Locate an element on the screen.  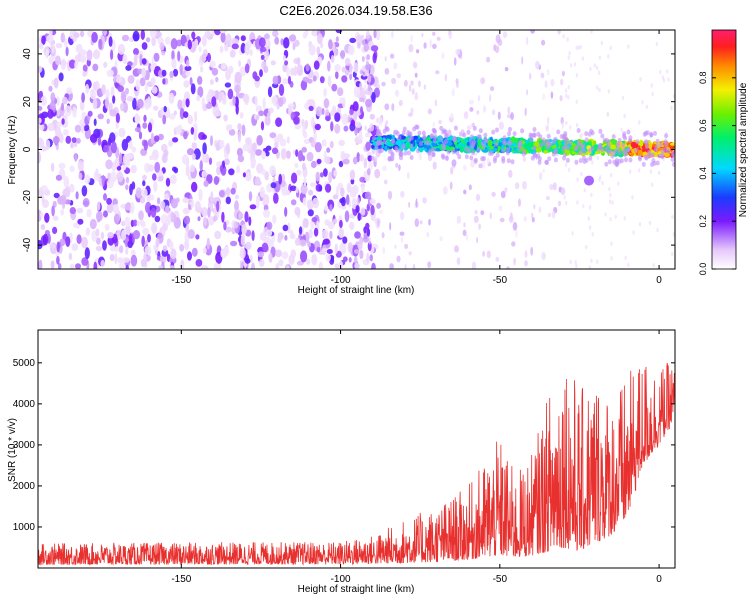
x-tick-label: -150 is located at coordinates (181, 280).